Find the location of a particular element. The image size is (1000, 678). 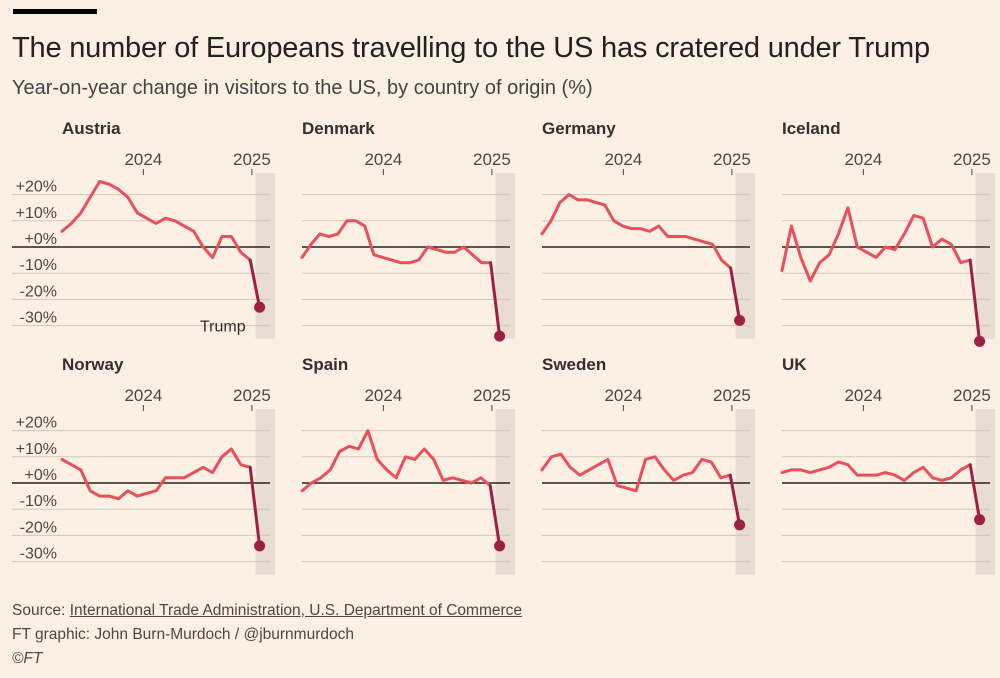

ft-top-bar is located at coordinates (55, 11).